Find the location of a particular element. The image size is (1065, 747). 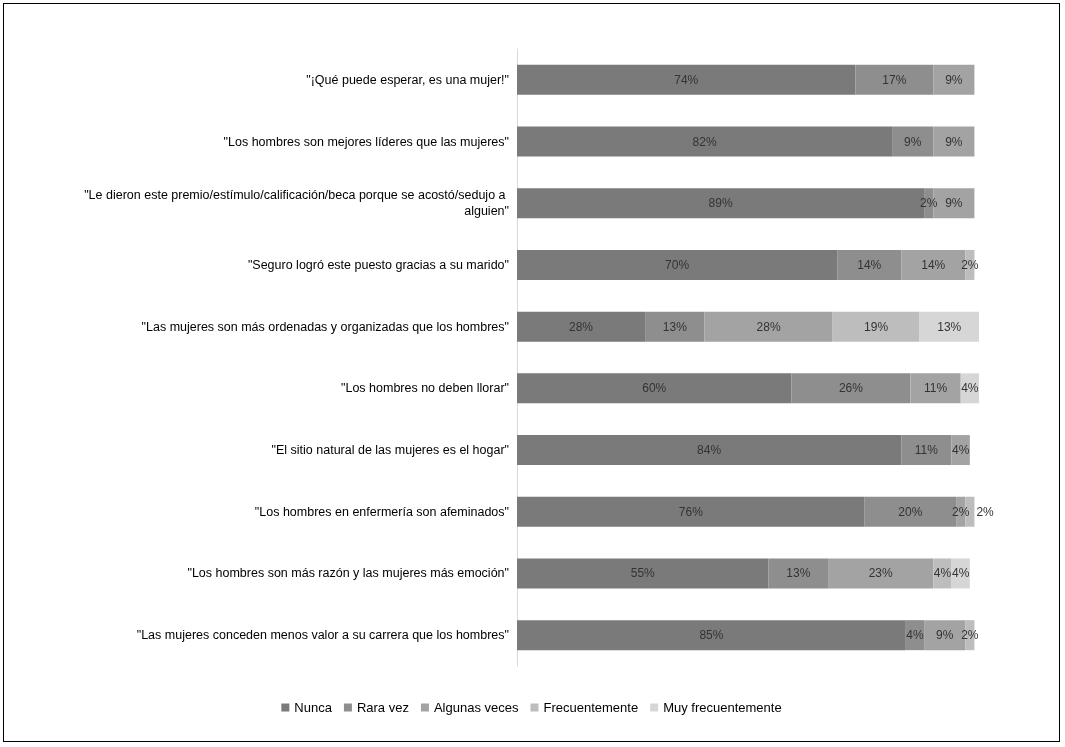

y-tick-label: "Los hombres no deben llorar" is located at coordinates (425, 388).